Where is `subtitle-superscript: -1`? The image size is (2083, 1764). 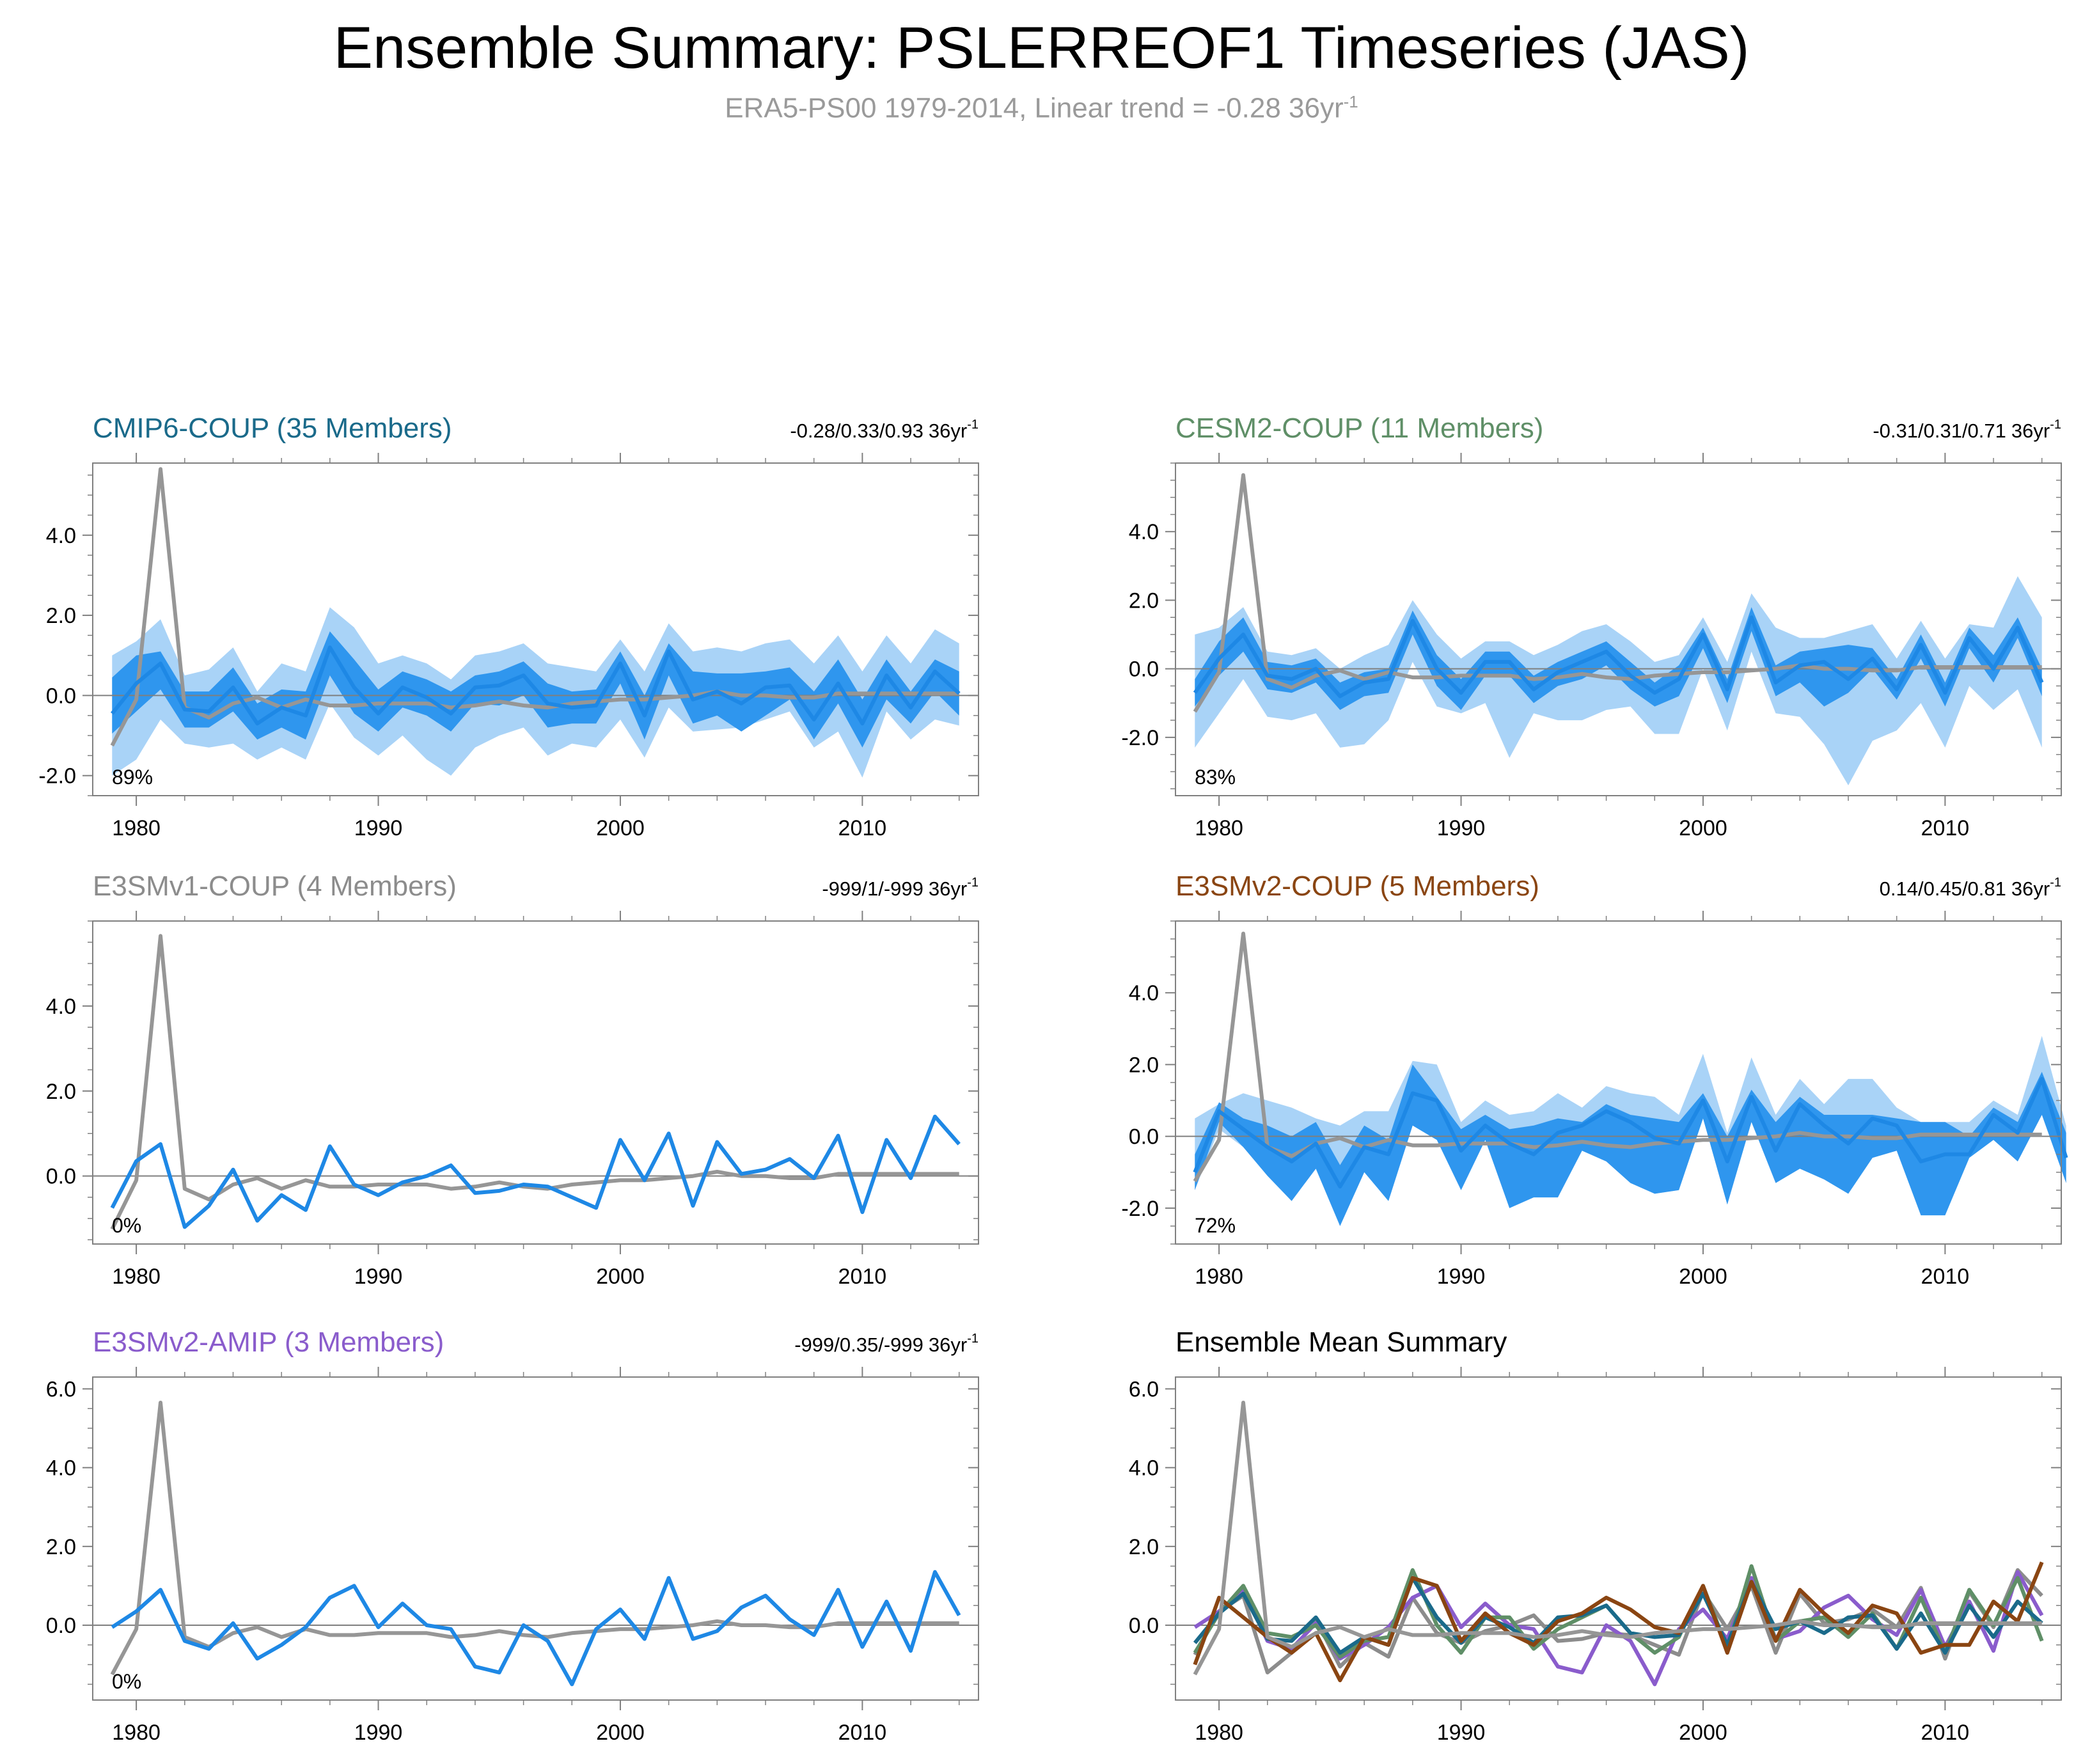
subtitle-superscript: -1 is located at coordinates (1350, 102).